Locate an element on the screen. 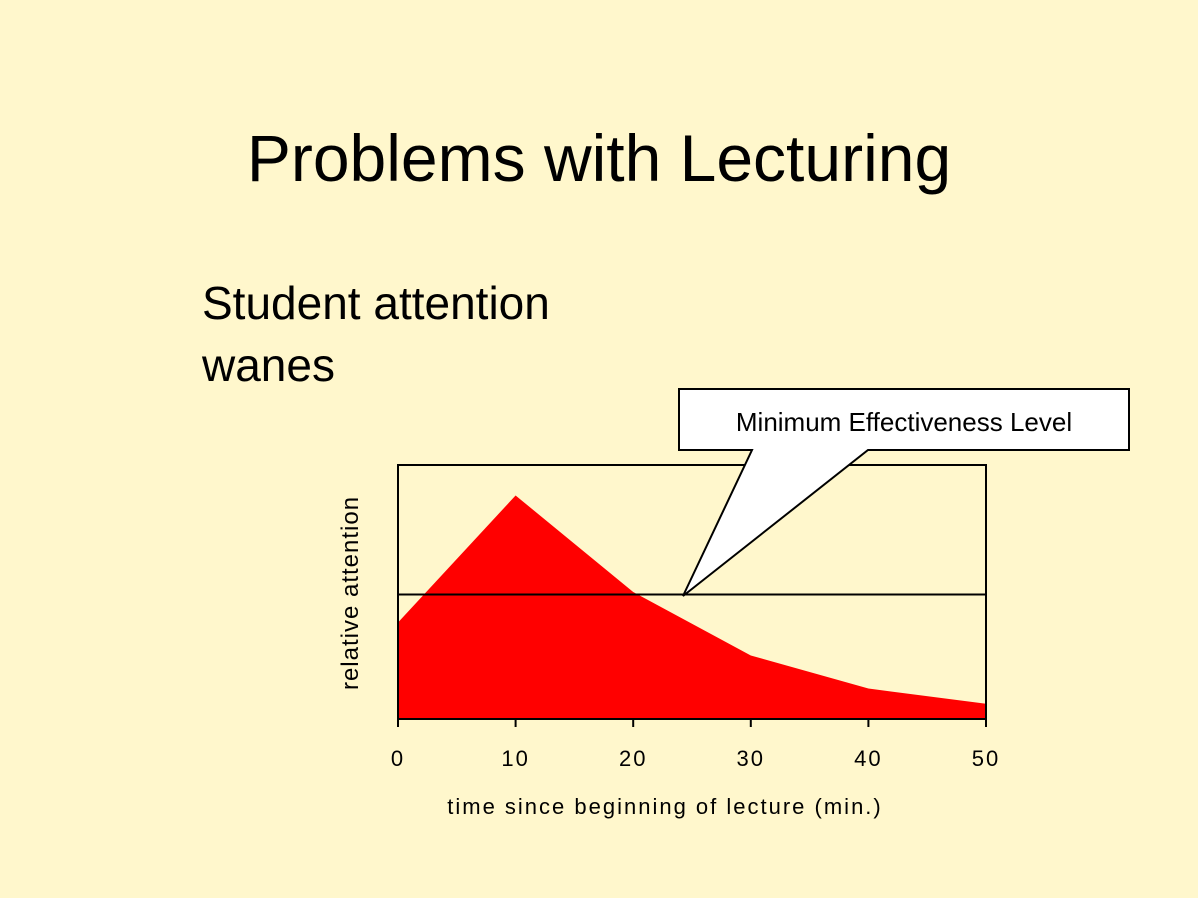 This screenshot has width=1198, height=898. x-tick-label: 30 is located at coordinates (751, 758).